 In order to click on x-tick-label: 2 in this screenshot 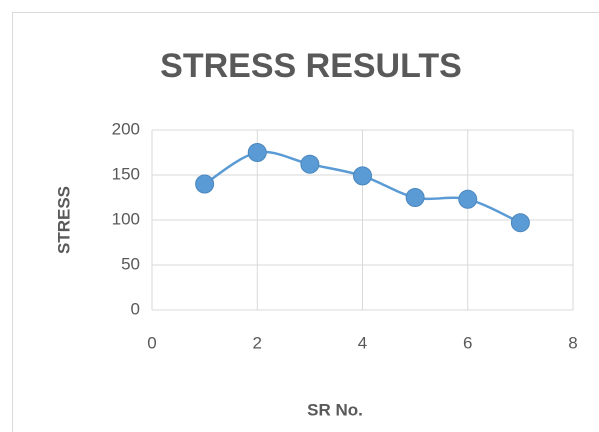, I will do `click(257, 342)`.